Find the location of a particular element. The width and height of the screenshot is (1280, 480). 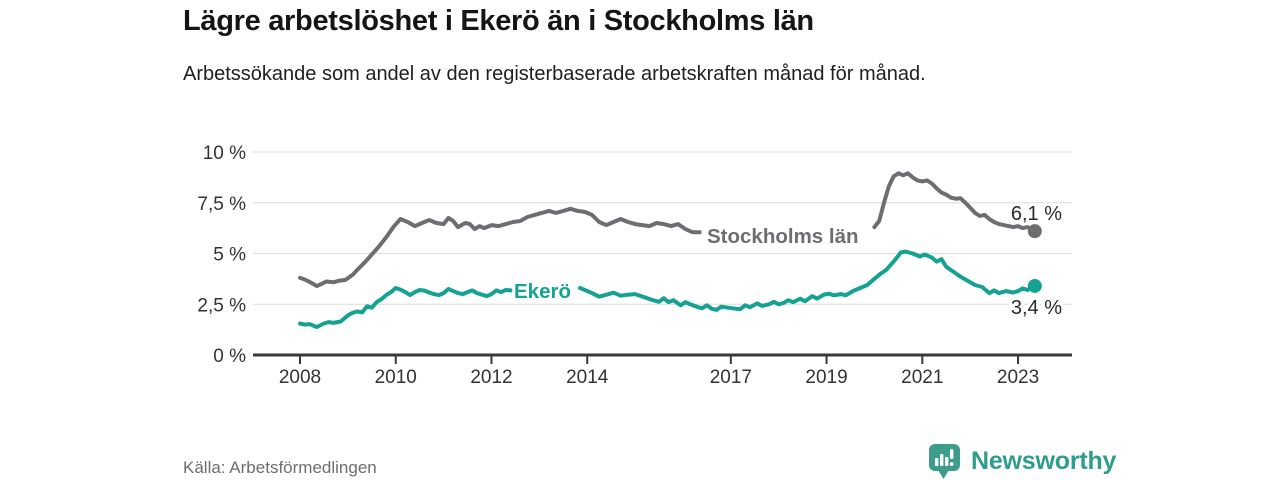

y-axis-label-5: 5 % is located at coordinates (229, 255).